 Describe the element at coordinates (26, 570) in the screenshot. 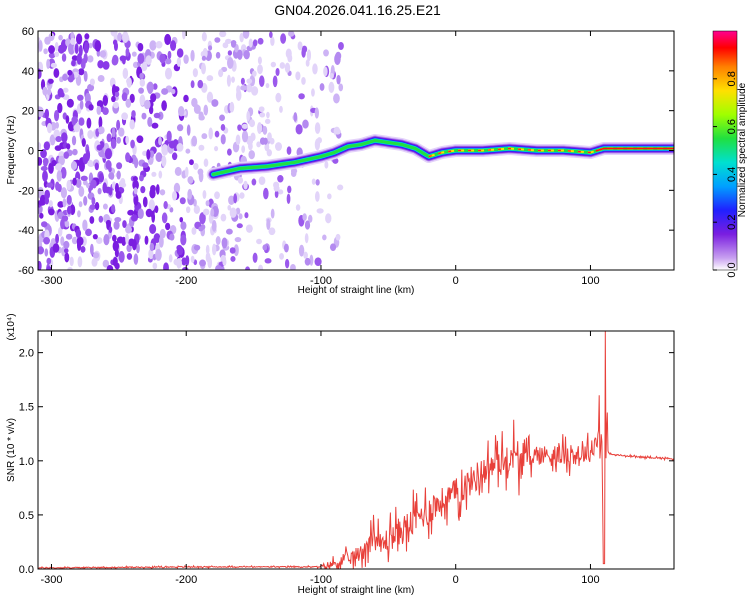

I see `y-tick-label: 0.0` at that location.